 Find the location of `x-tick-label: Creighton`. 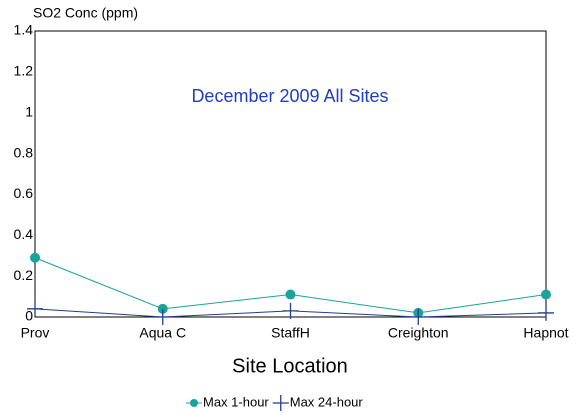

x-tick-label: Creighton is located at coordinates (418, 333).